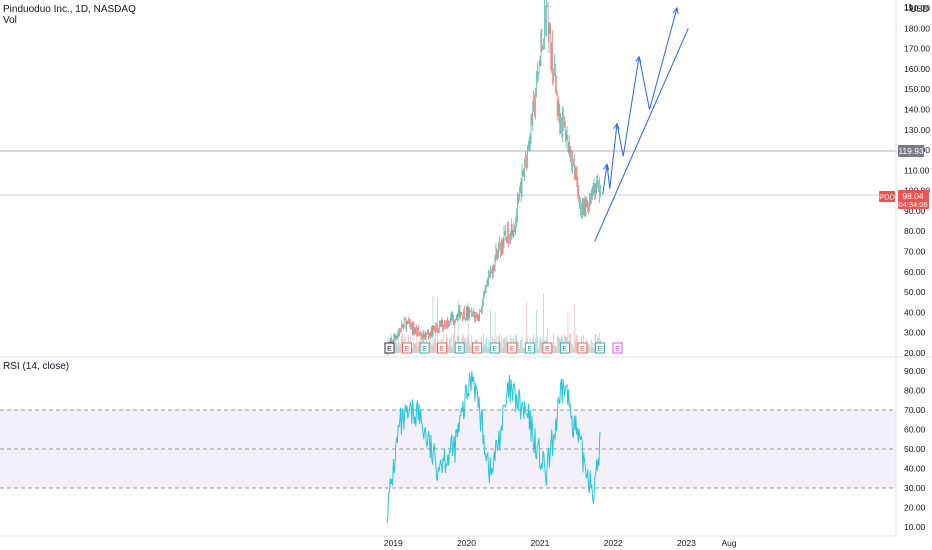 The height and width of the screenshot is (550, 932). Describe the element at coordinates (915, 312) in the screenshot. I see `price-tick-label: 40.00` at that location.